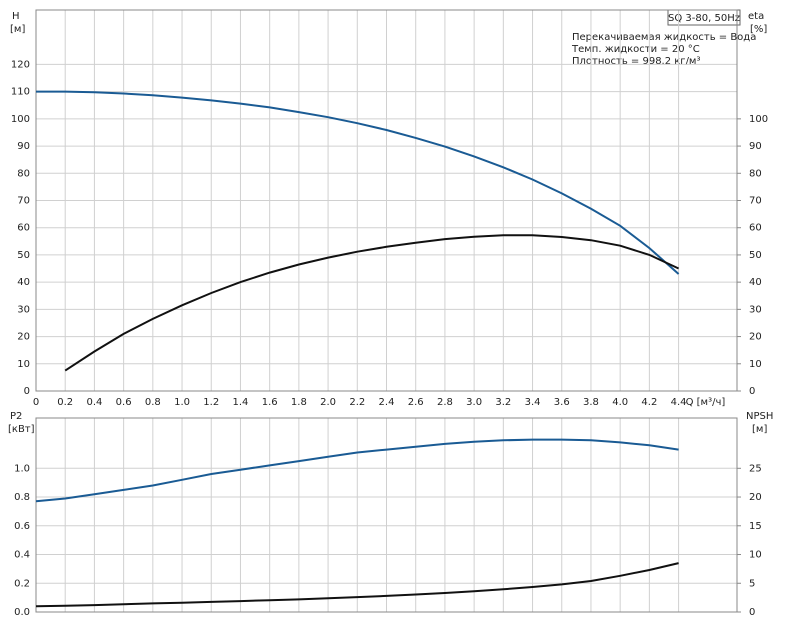 This screenshot has width=786, height=626. Describe the element at coordinates (23, 228) in the screenshot. I see `y-tick-label: 60` at that location.